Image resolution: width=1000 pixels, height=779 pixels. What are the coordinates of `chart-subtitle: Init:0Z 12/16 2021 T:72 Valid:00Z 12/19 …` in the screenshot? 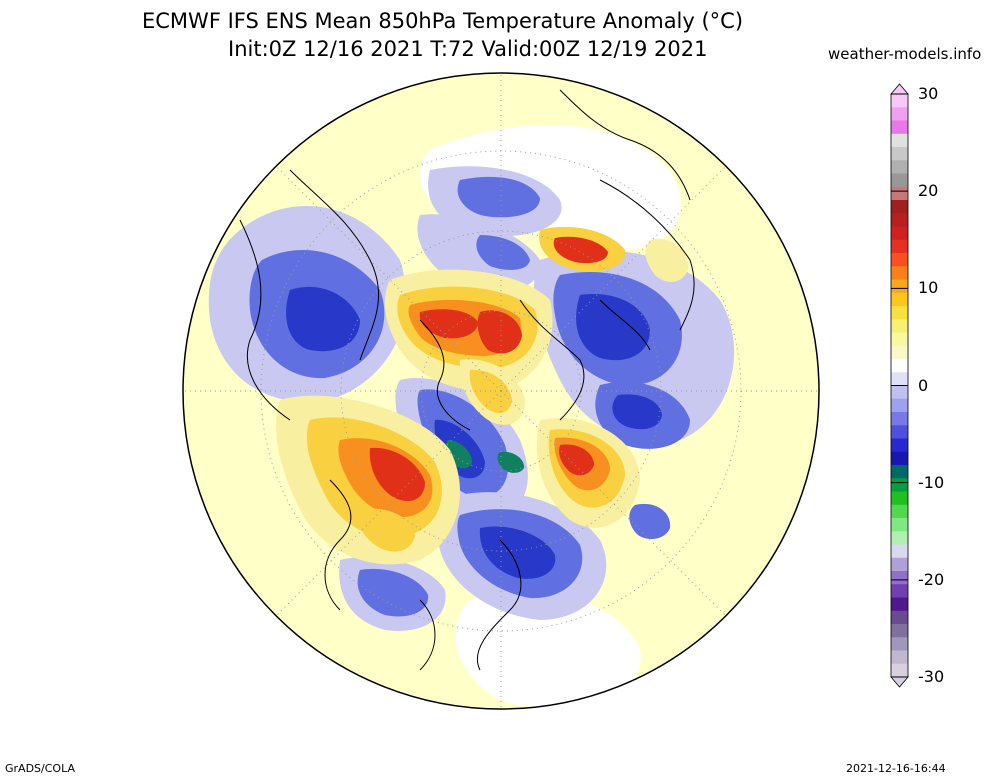 It's located at (468, 49).